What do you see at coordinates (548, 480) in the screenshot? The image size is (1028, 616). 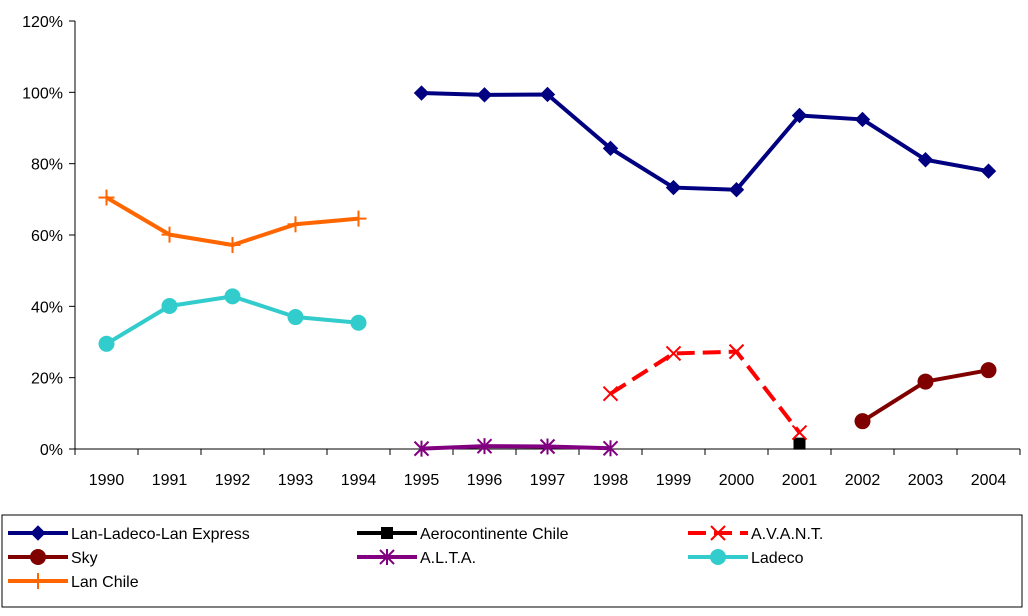 I see `x-tick-label: 1997` at bounding box center [548, 480].